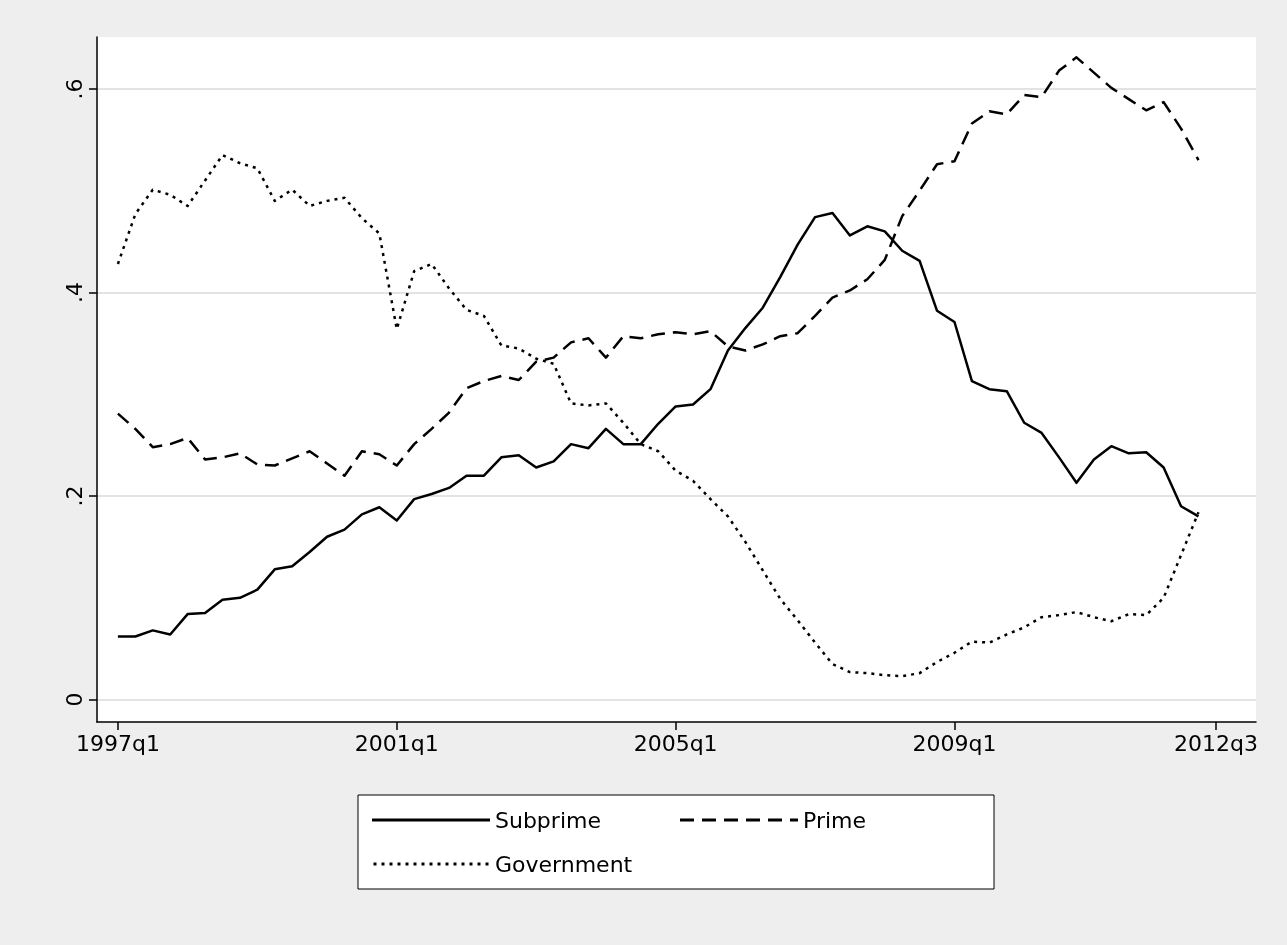 The height and width of the screenshot is (945, 1287). Describe the element at coordinates (1215, 743) in the screenshot. I see `x-tick-label: 2012q3` at that location.